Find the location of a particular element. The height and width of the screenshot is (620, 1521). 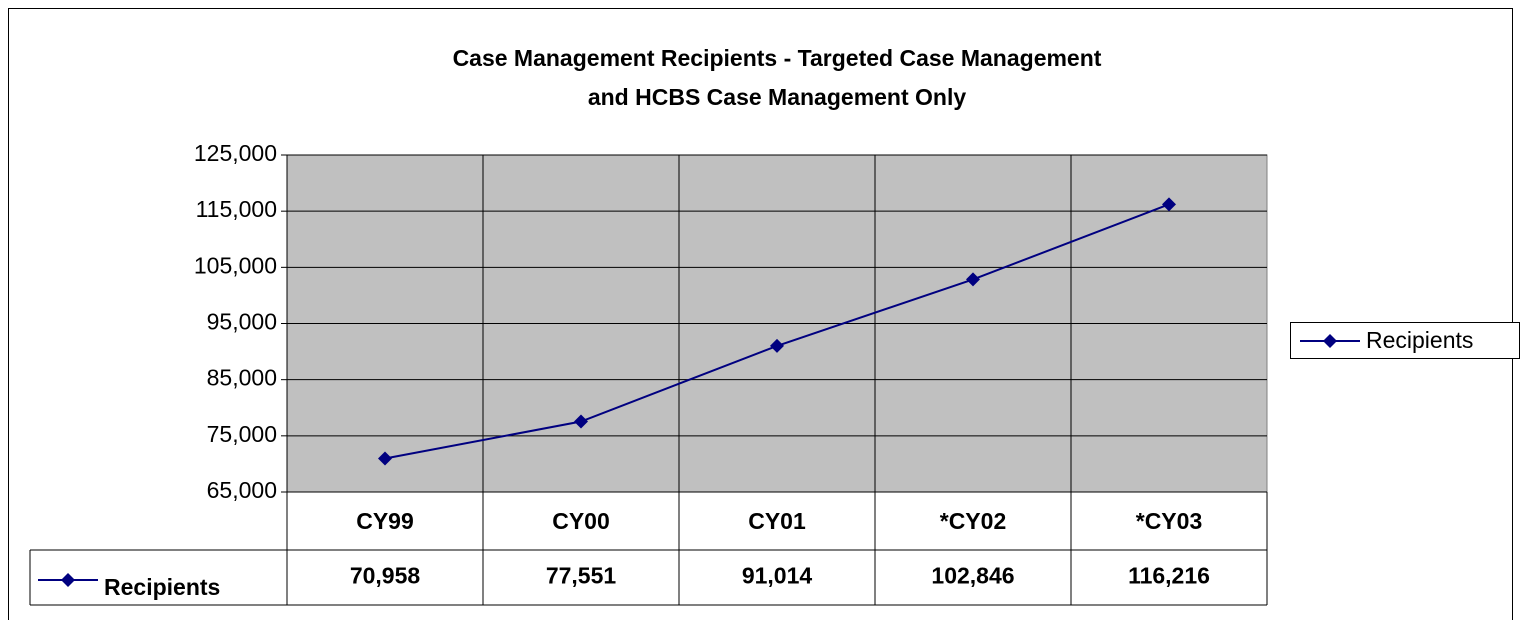

table-key-marker is located at coordinates (68, 580).